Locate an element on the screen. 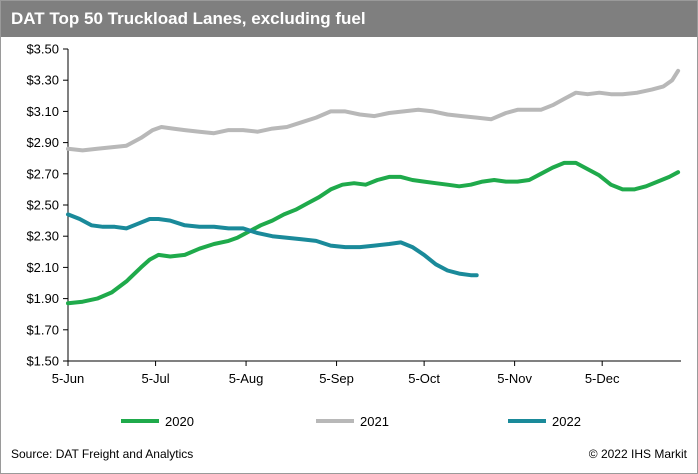 Image resolution: width=698 pixels, height=474 pixels. series-line-2022 is located at coordinates (272, 245).